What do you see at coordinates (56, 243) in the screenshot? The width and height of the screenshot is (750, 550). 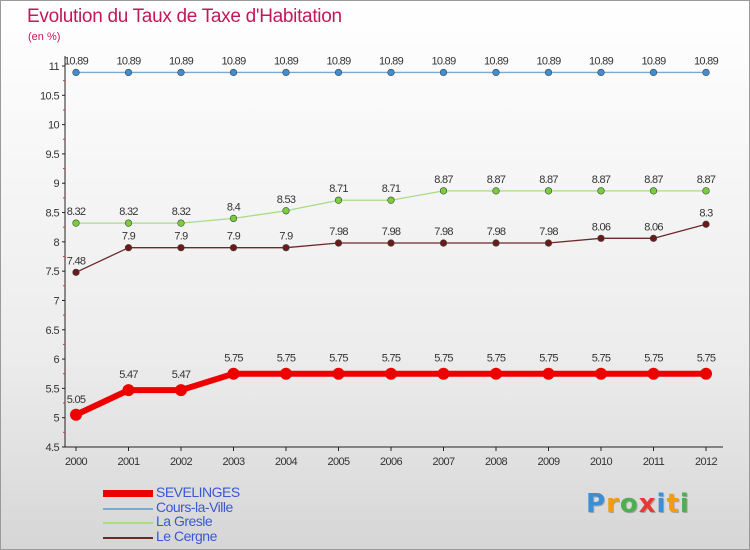 I see `y-tick-label: 8` at bounding box center [56, 243].